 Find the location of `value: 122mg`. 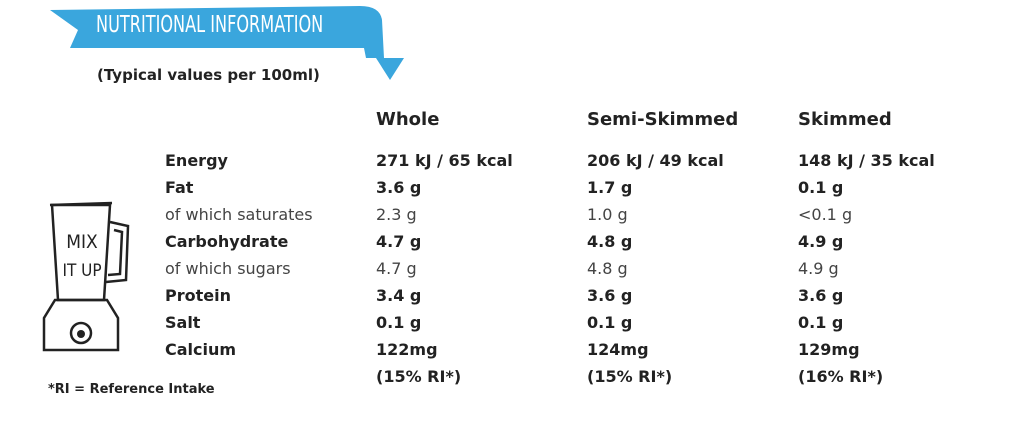

value: 122mg is located at coordinates (407, 349).